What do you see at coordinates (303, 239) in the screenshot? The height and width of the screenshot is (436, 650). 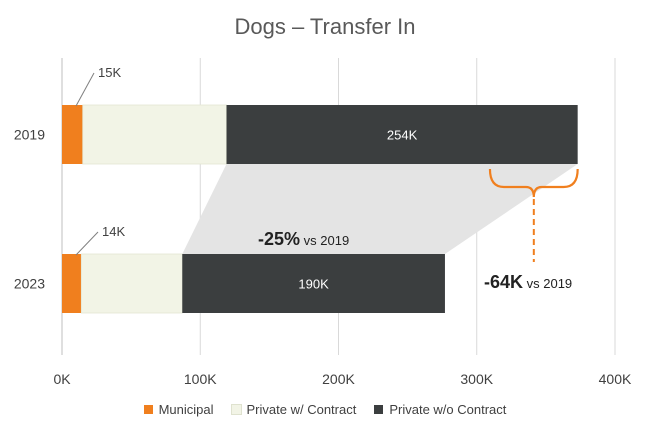 I see `pct-change-annotation: -25% vs 2019` at bounding box center [303, 239].